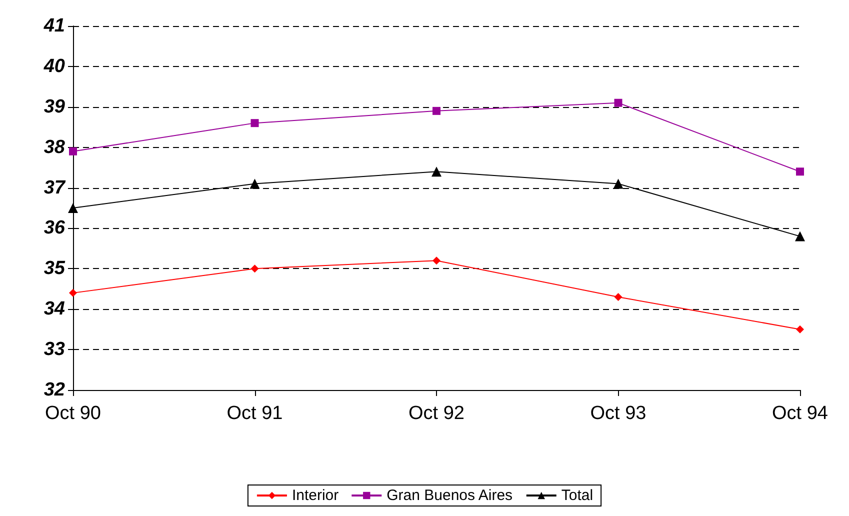  What do you see at coordinates (577, 495) in the screenshot?
I see `legend-label: Total` at bounding box center [577, 495].